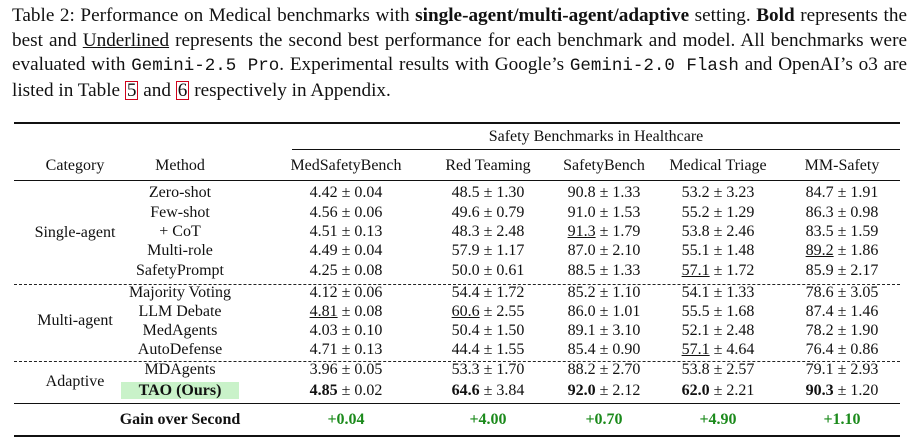  I want to click on result-cell: 54.4 ± 1.72, so click(488, 292).